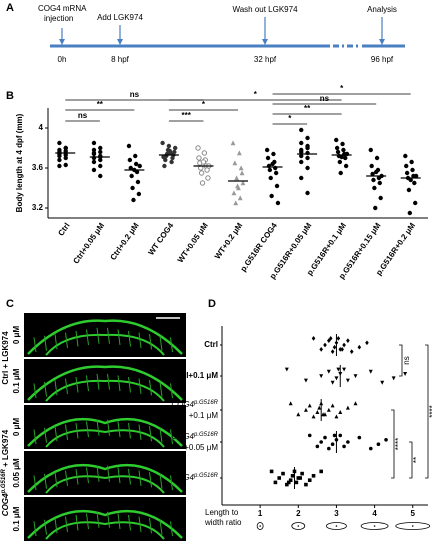 The height and width of the screenshot is (555, 436). What do you see at coordinates (88, 243) in the screenshot?
I see `x-tick-label: Ctrl+0.05 μM` at bounding box center [88, 243].